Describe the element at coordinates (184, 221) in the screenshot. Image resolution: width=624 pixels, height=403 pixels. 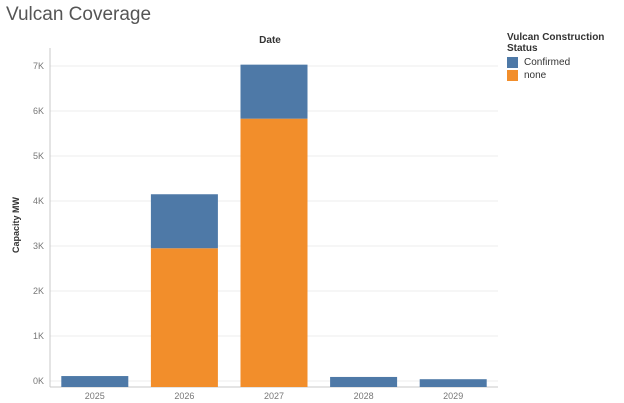
I see `bar-confirmed-2026` at that location.